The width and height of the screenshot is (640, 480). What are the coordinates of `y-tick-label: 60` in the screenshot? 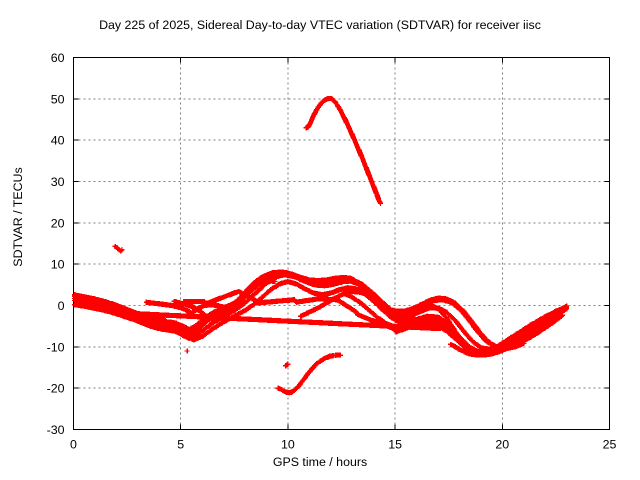 It's located at (58, 58).